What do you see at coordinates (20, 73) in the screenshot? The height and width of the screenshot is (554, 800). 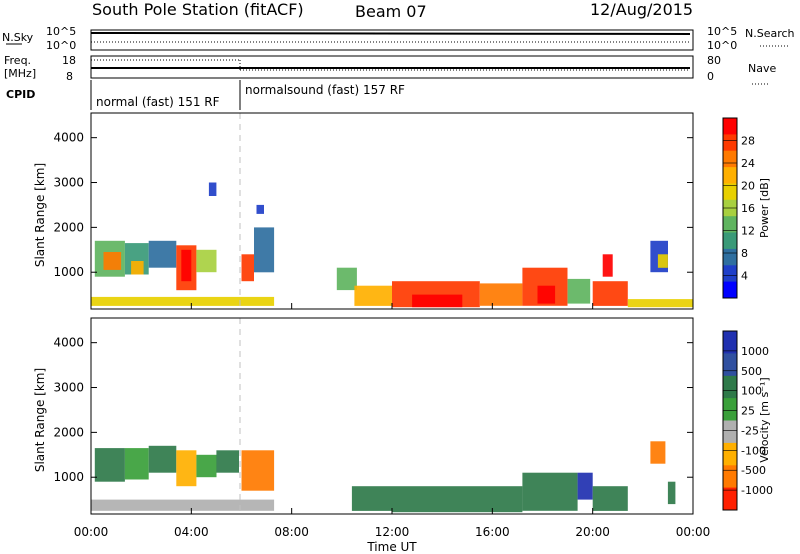 I see `freq-label-line2: [MHz]` at bounding box center [20, 73].